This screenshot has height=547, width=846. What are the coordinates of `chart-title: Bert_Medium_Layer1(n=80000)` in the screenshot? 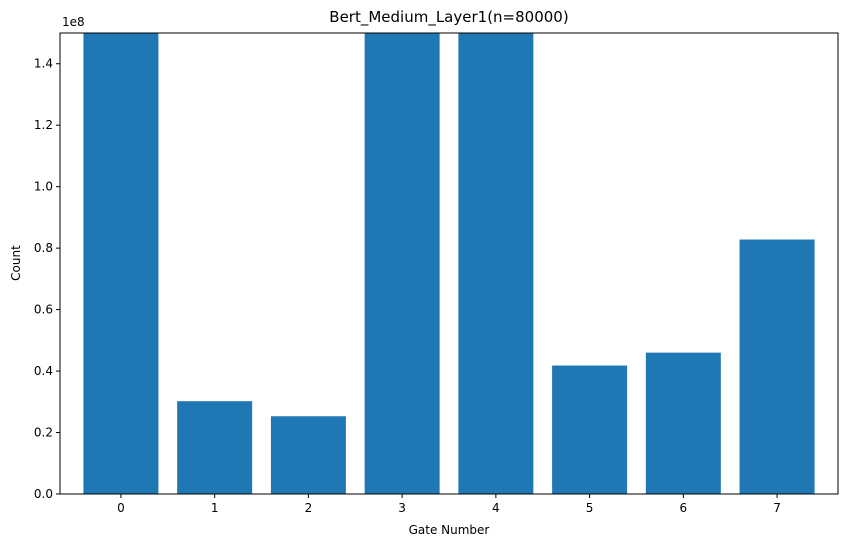 It's located at (448, 17).